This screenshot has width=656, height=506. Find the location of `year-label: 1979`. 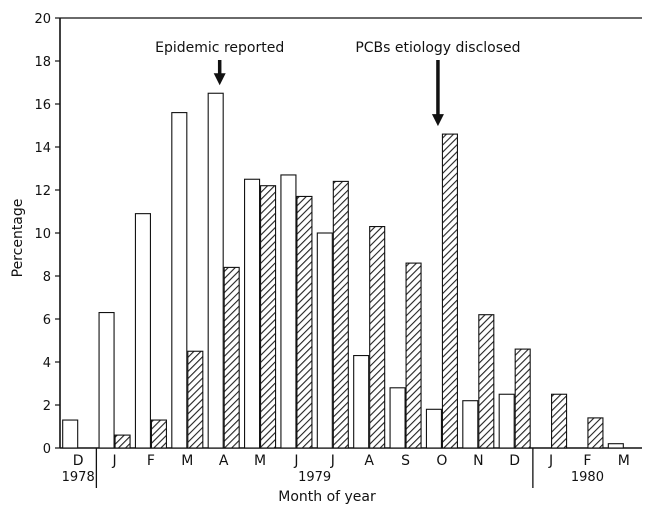

year-label: 1979 is located at coordinates (314, 477).